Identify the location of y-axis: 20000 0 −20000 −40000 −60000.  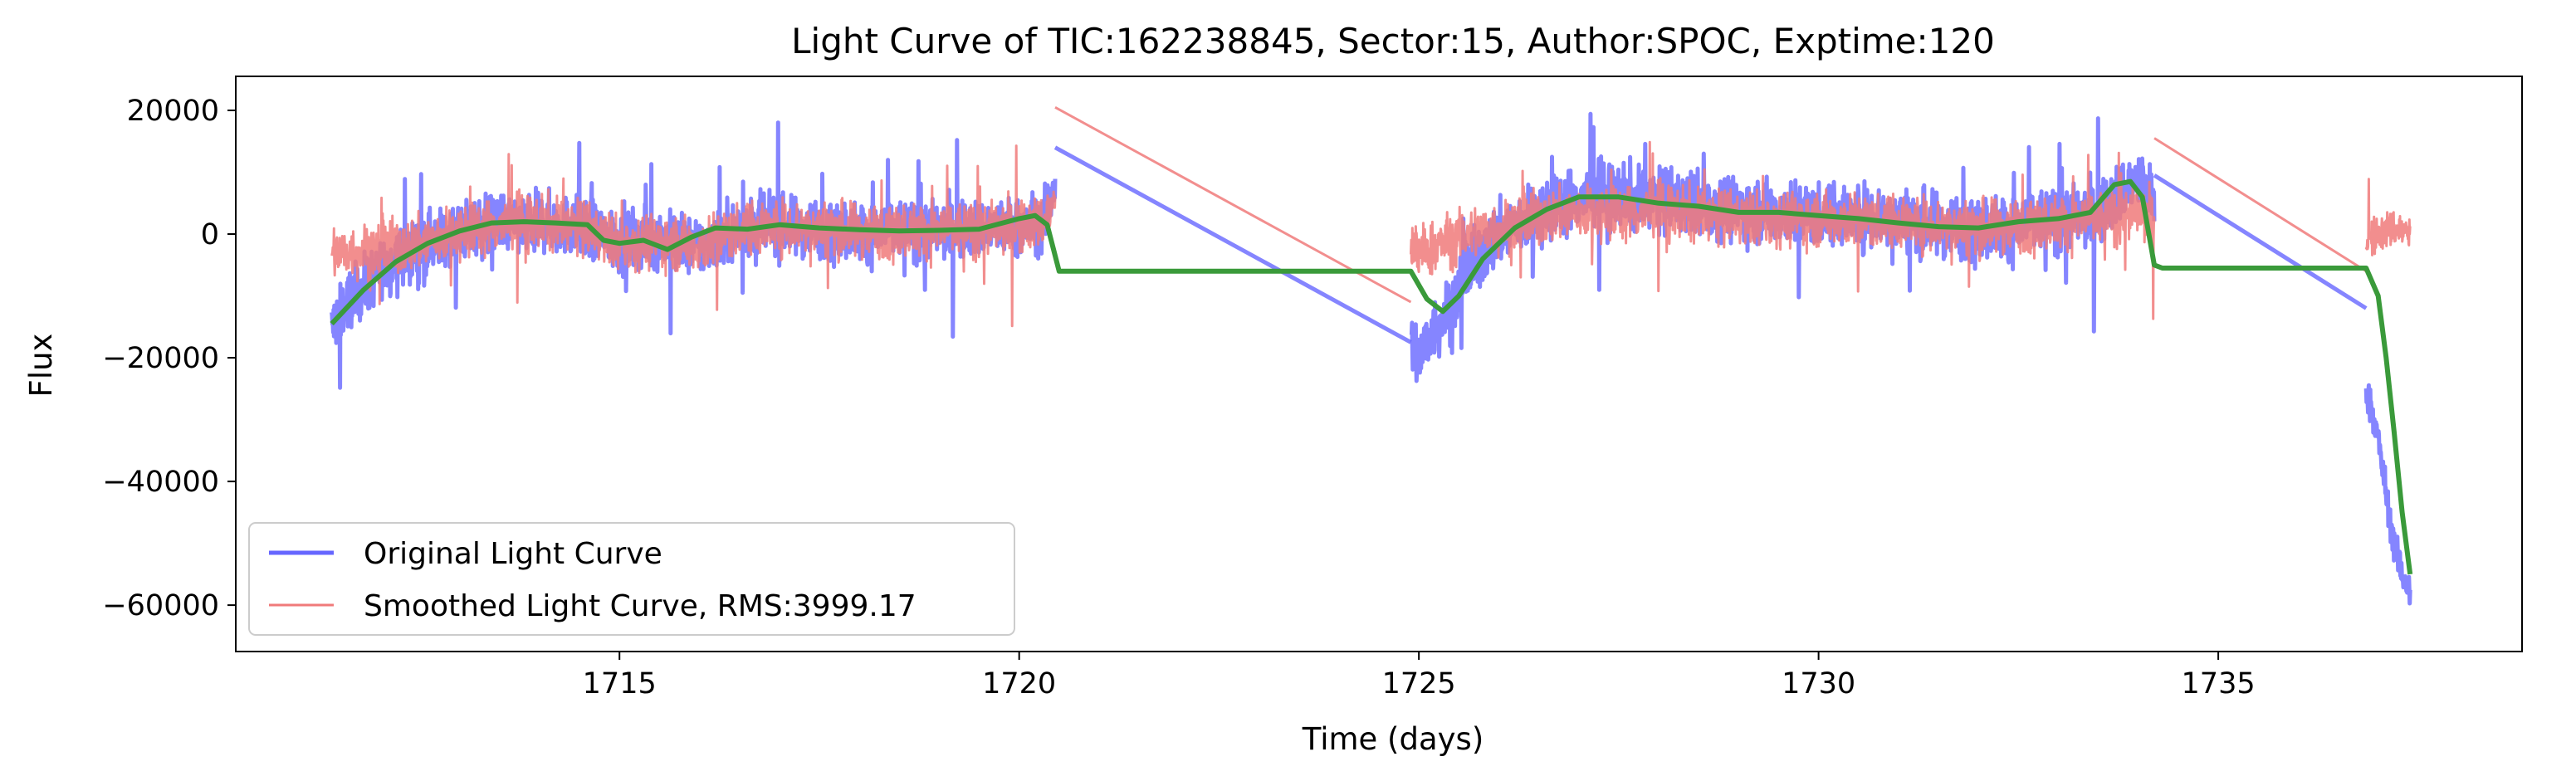
(169, 358).